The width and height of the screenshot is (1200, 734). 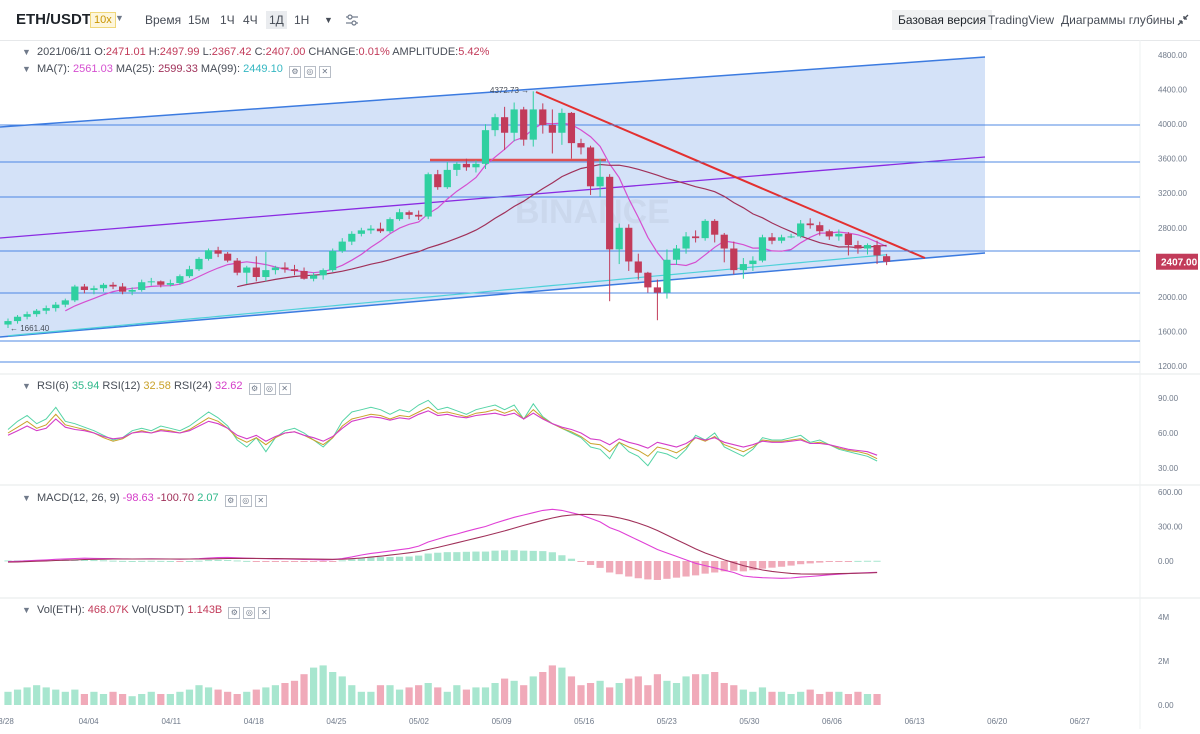 What do you see at coordinates (302, 20) in the screenshot?
I see `interval-1w: 1Н` at bounding box center [302, 20].